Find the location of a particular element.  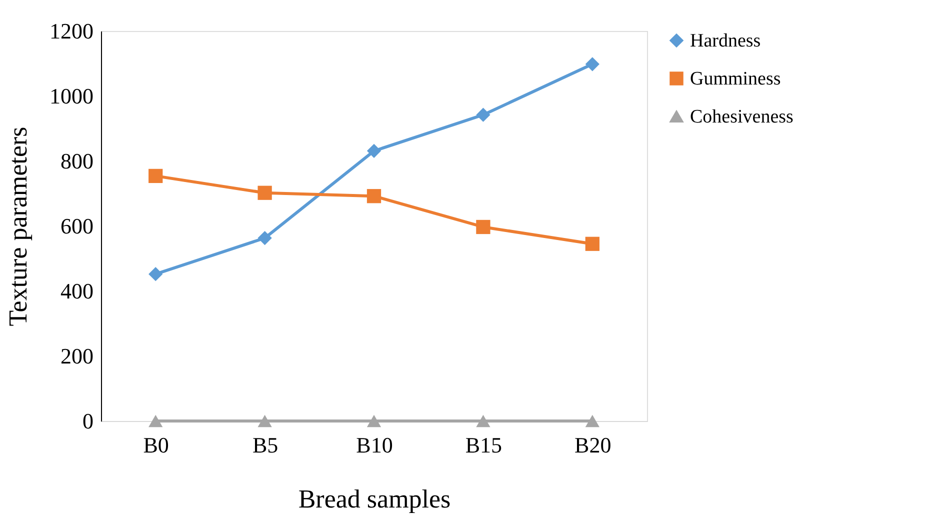

y-tick-label: 1000 is located at coordinates (72, 96).